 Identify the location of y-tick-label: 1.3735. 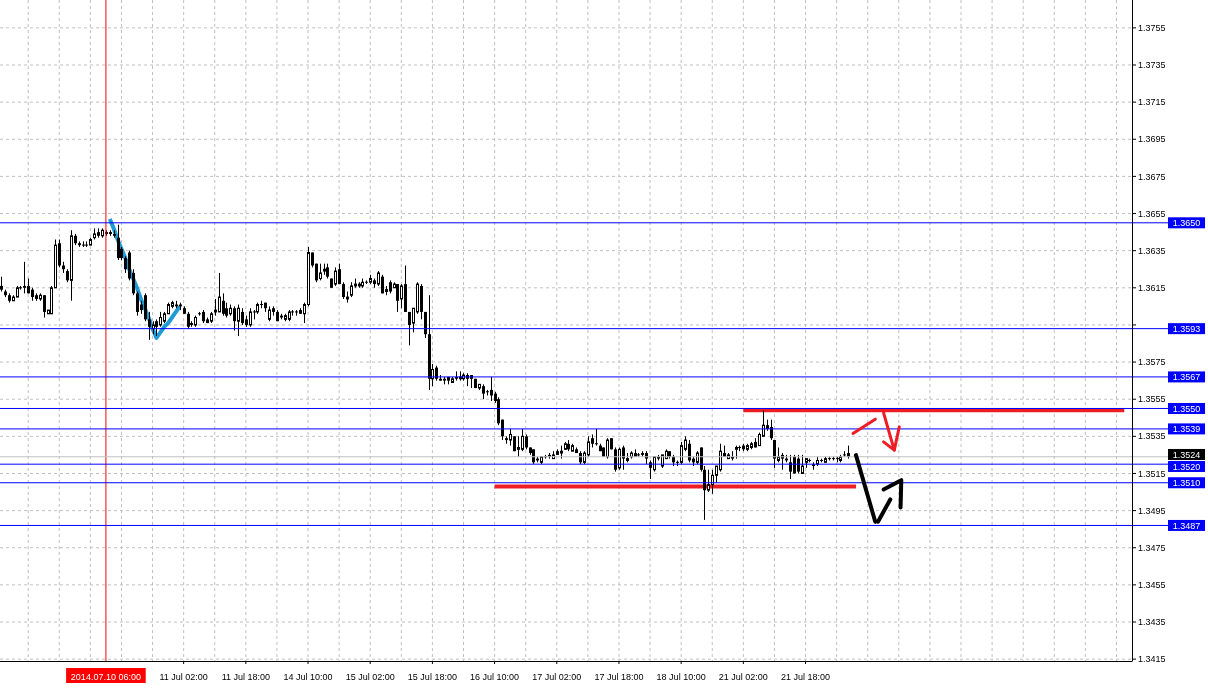
(1152, 65).